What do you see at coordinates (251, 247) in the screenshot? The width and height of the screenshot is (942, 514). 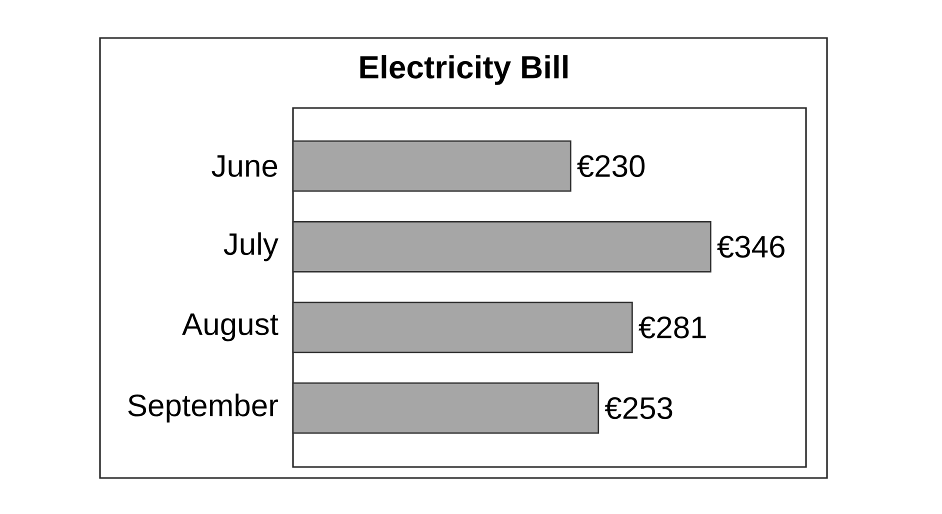 I see `y-tick-label: July` at bounding box center [251, 247].